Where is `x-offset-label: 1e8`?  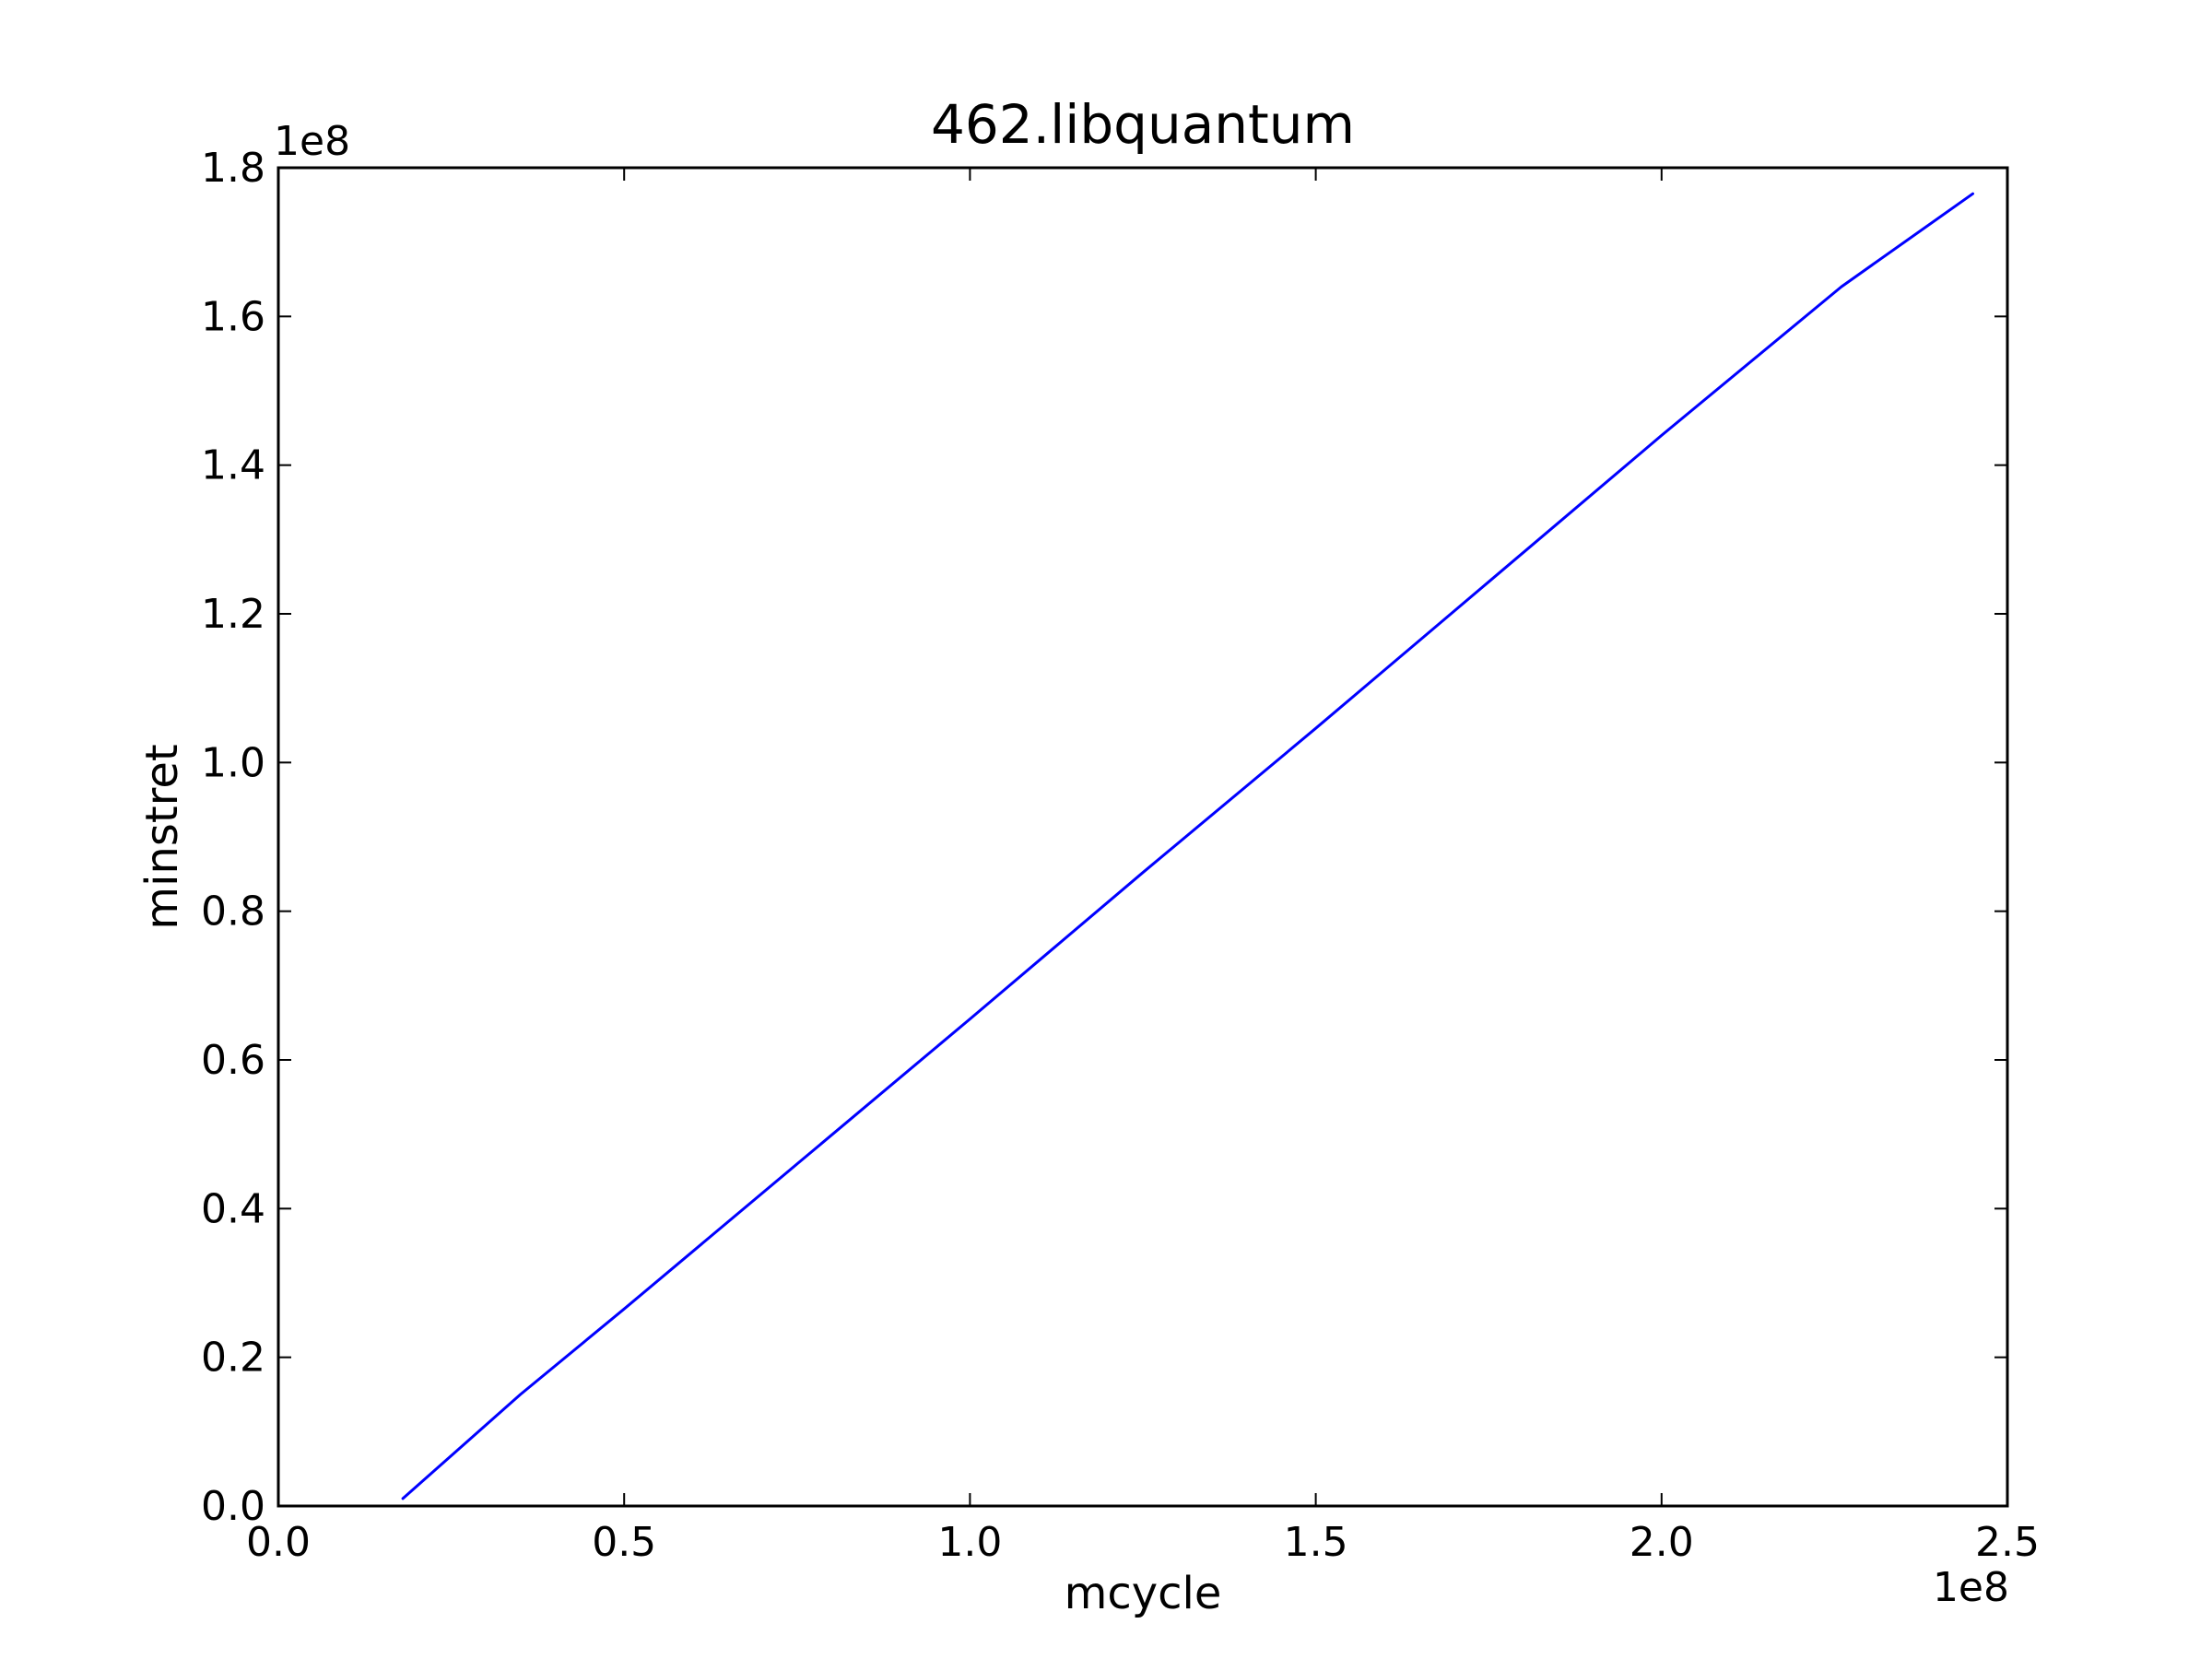
x-offset-label: 1e8 is located at coordinates (1971, 1587).